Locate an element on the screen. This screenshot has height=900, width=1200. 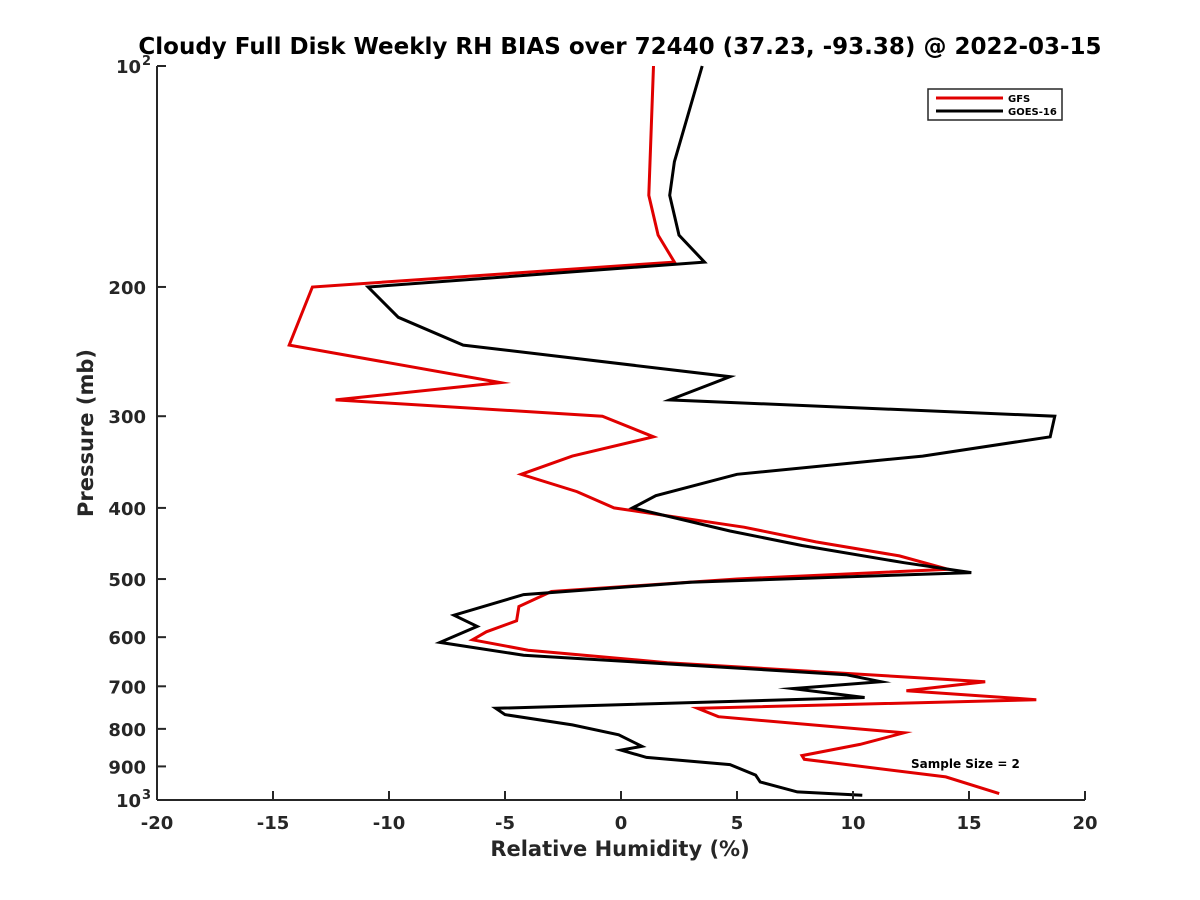
legend-entry: GOES-16 is located at coordinates (1032, 112).